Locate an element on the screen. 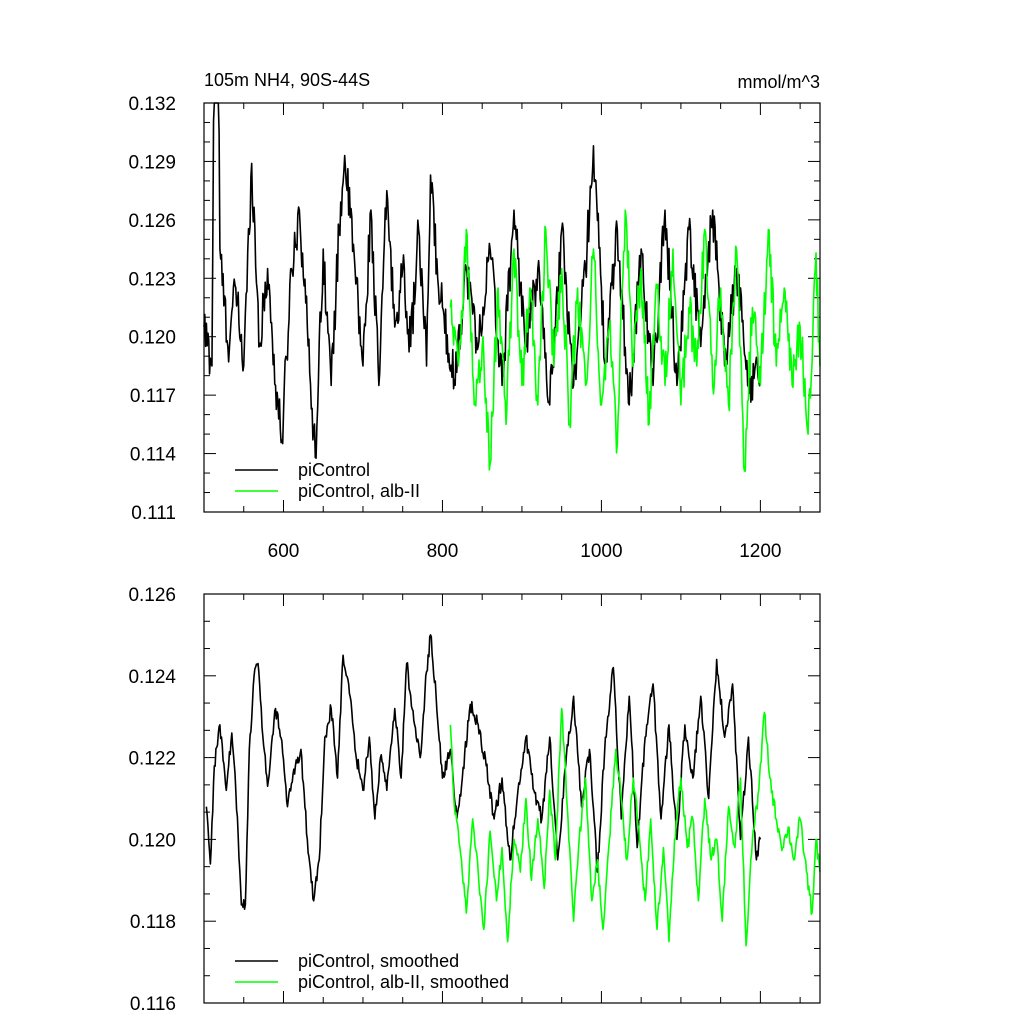  legend: piControl piControl, alb-II is located at coordinates (327, 480).